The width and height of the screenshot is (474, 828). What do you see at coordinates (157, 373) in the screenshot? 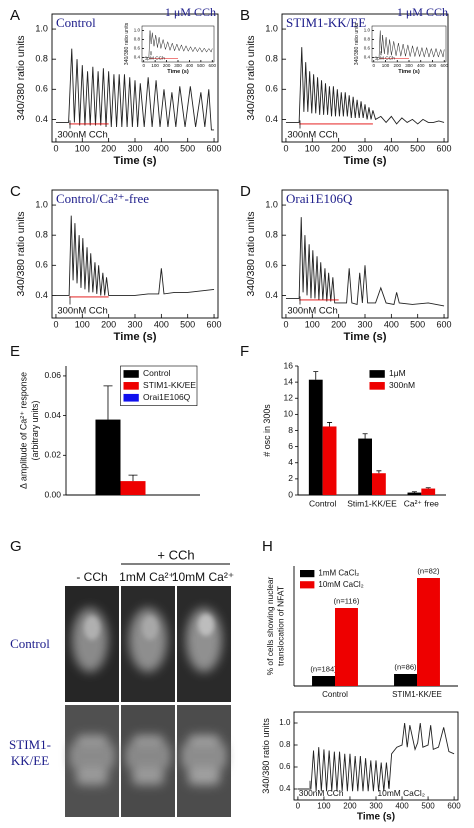
I see `legend-label: Control` at bounding box center [157, 373].